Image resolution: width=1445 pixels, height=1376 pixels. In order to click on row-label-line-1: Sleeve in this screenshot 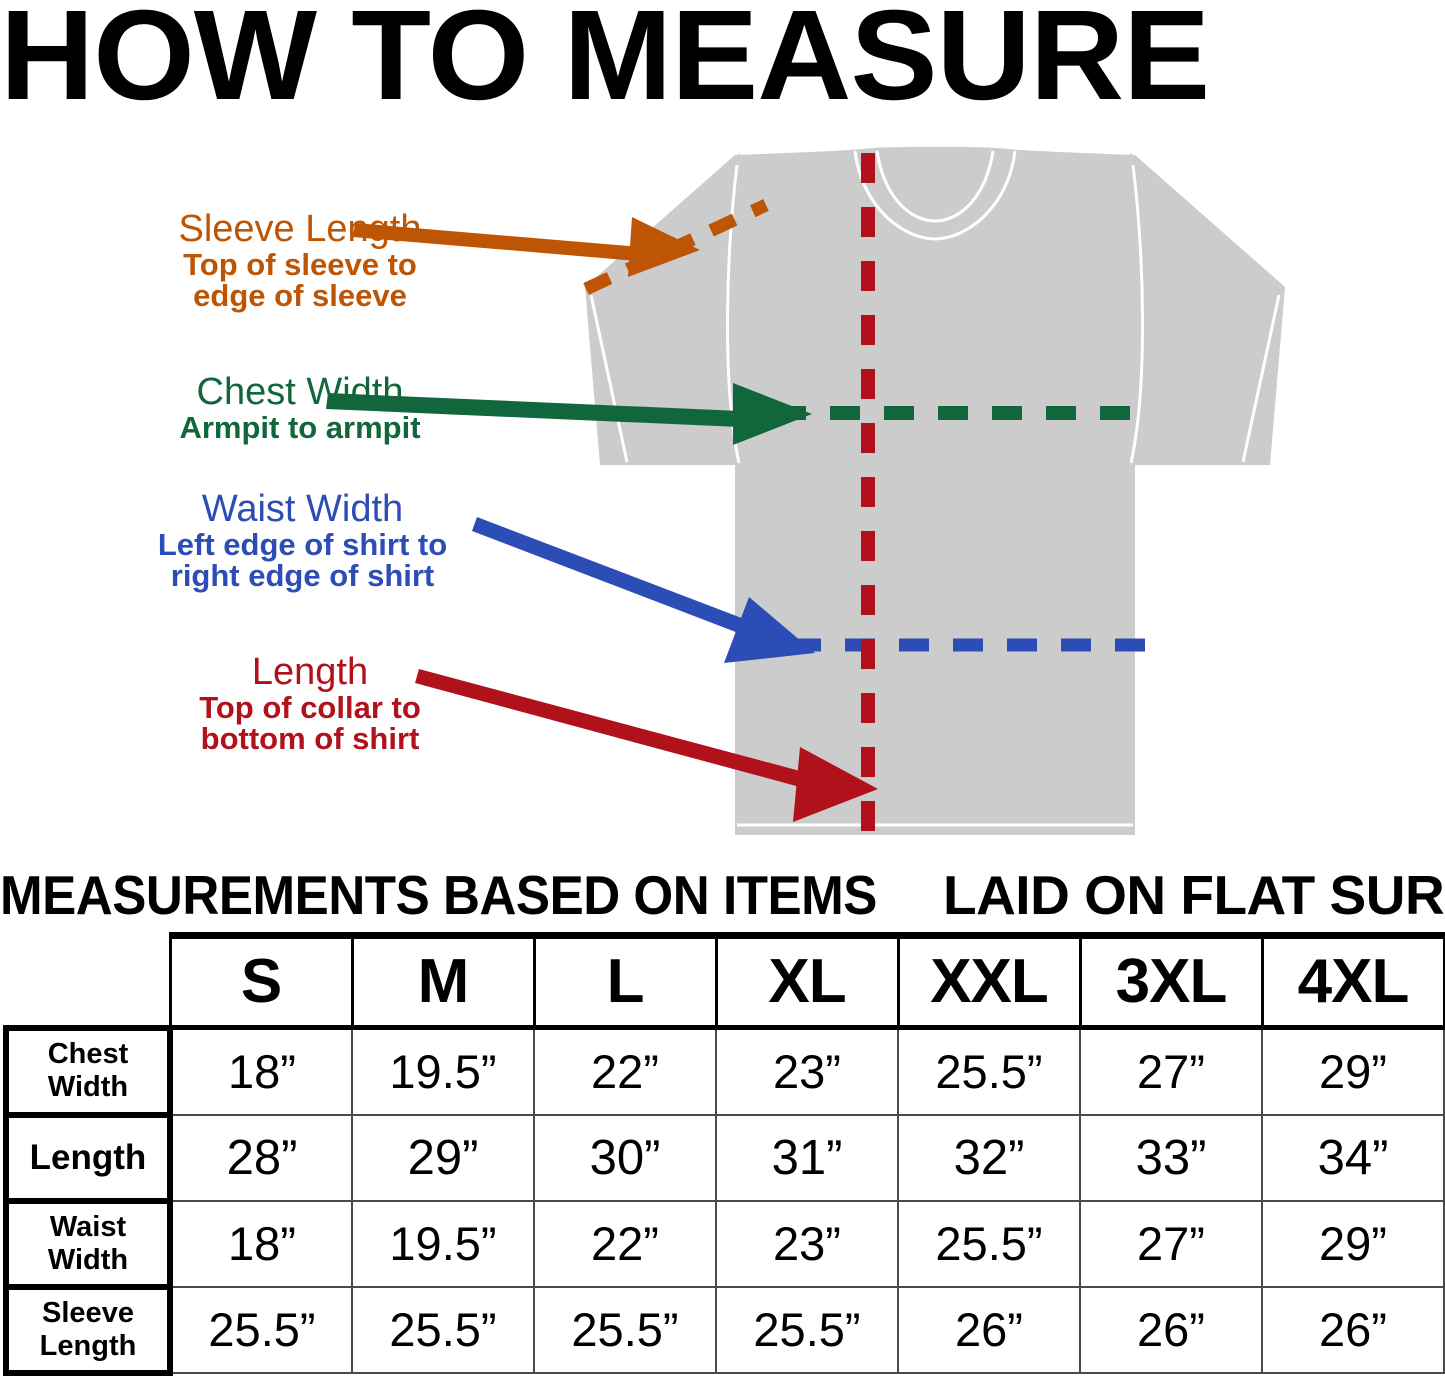, I will do `click(88, 1313)`.